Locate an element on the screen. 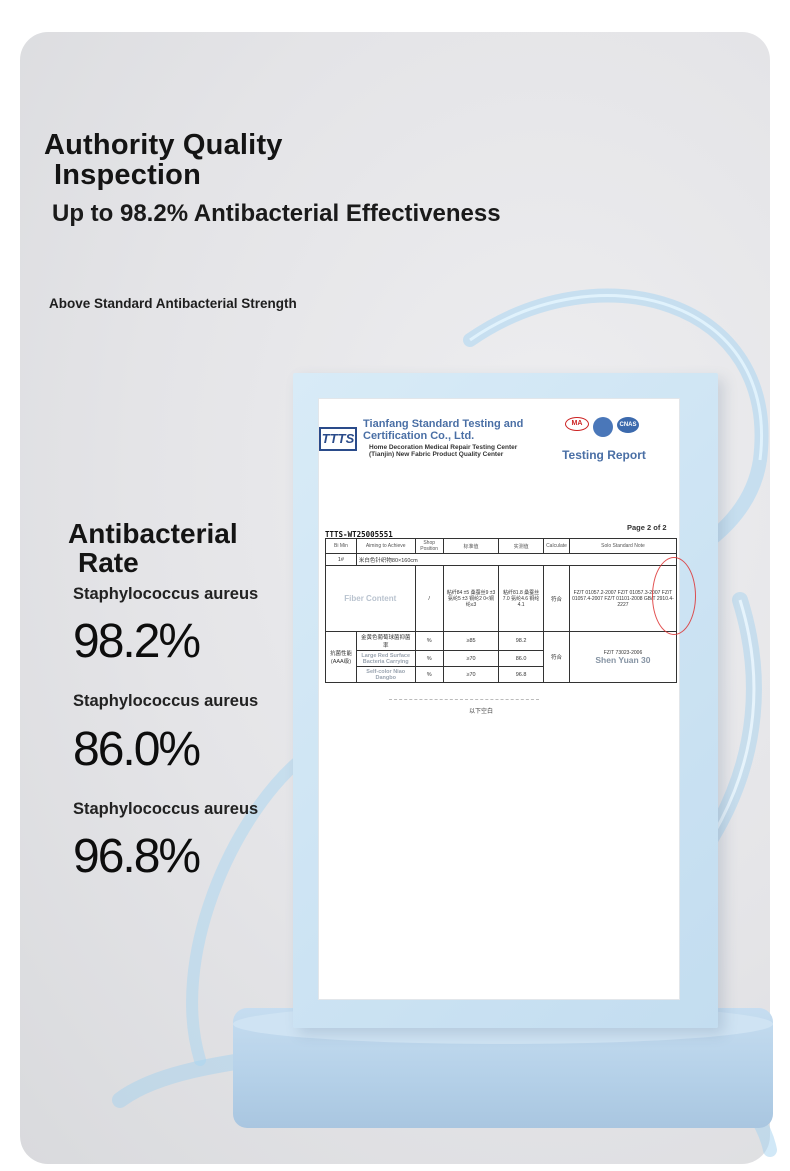 The image size is (790, 1171). ilac-cert-icon is located at coordinates (603, 427).